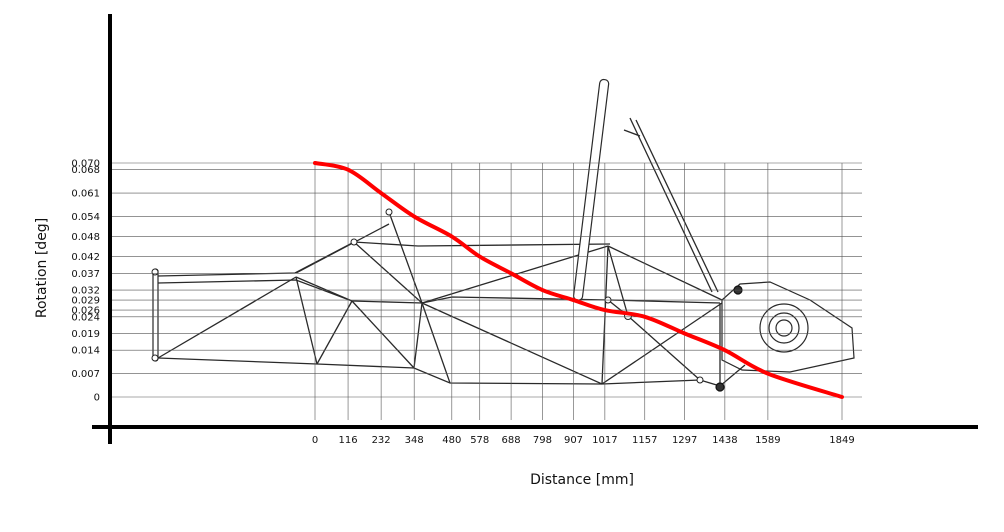 This screenshot has width=1004, height=532. What do you see at coordinates (42, 268) in the screenshot?
I see `y-axis-title: Rotation [deg]` at bounding box center [42, 268].